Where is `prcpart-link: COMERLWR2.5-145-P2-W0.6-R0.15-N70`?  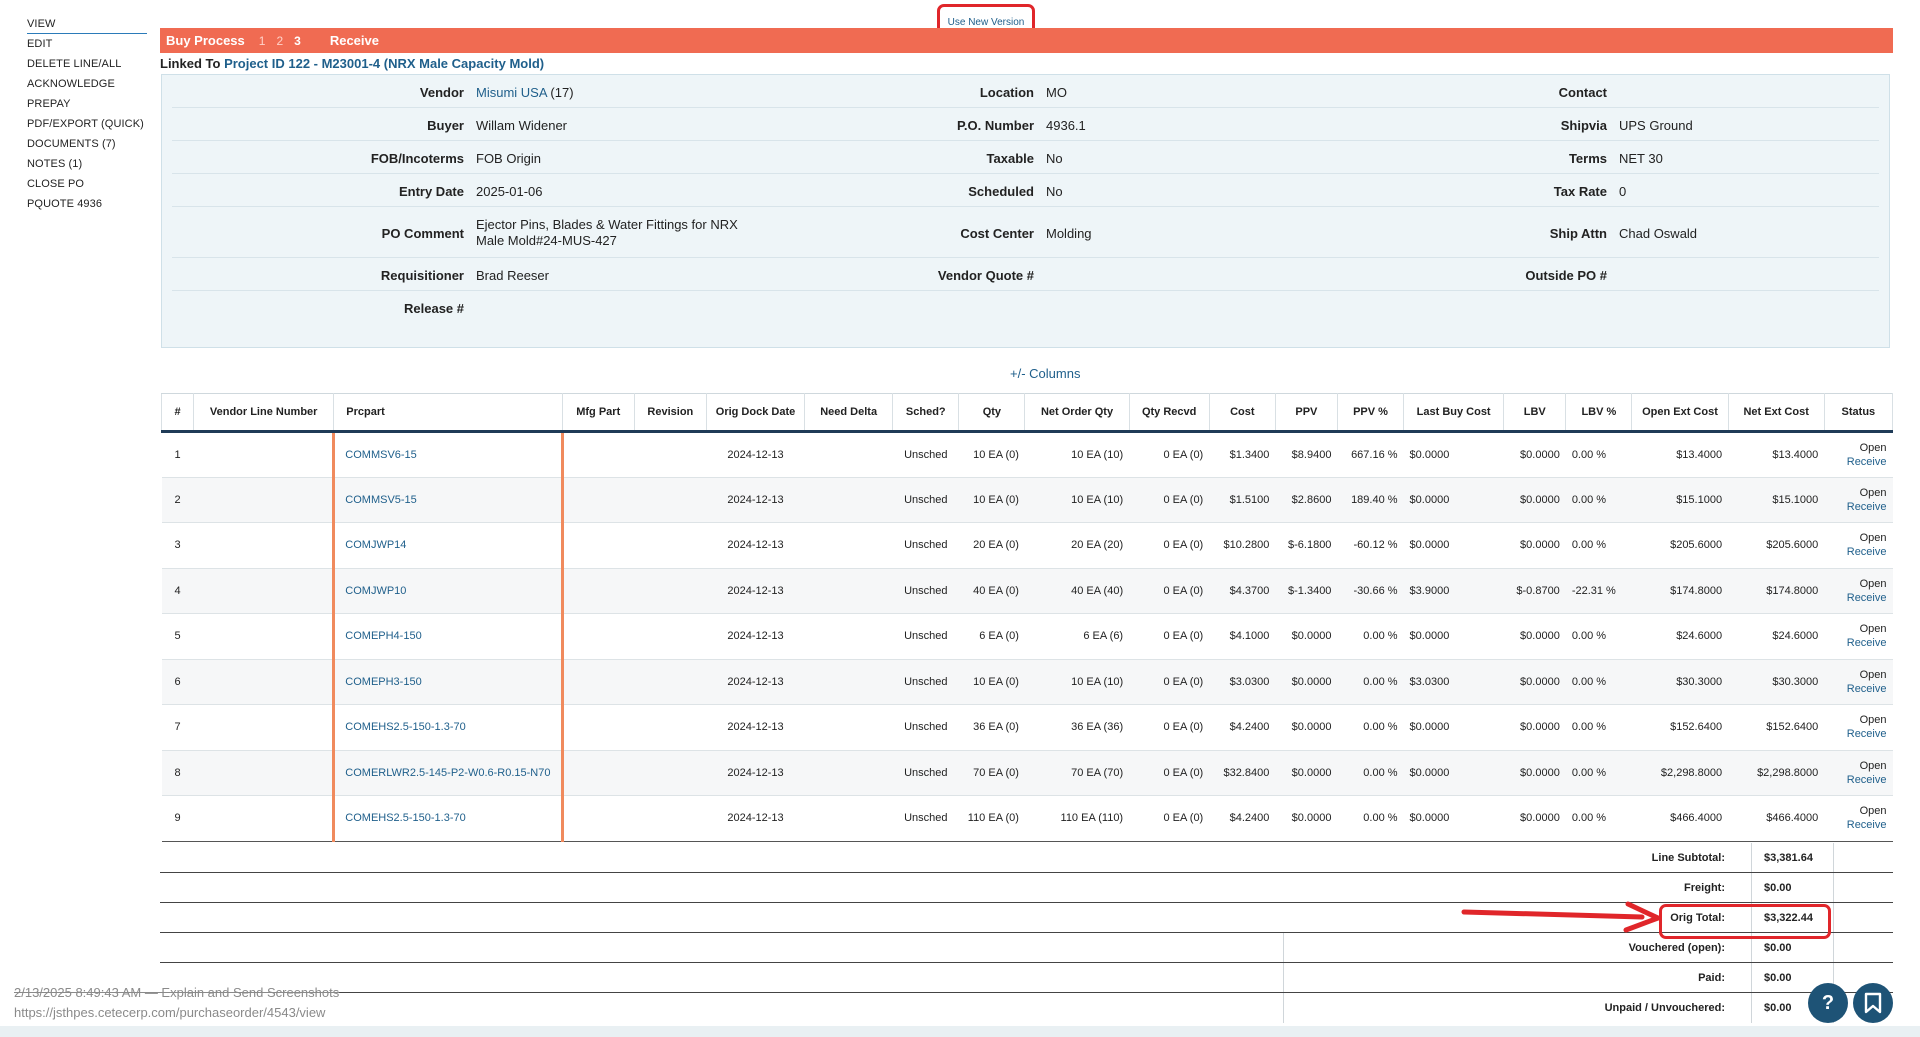 prcpart-link: COMERLWR2.5-145-P2-W0.6-R0.15-N70 is located at coordinates (448, 772).